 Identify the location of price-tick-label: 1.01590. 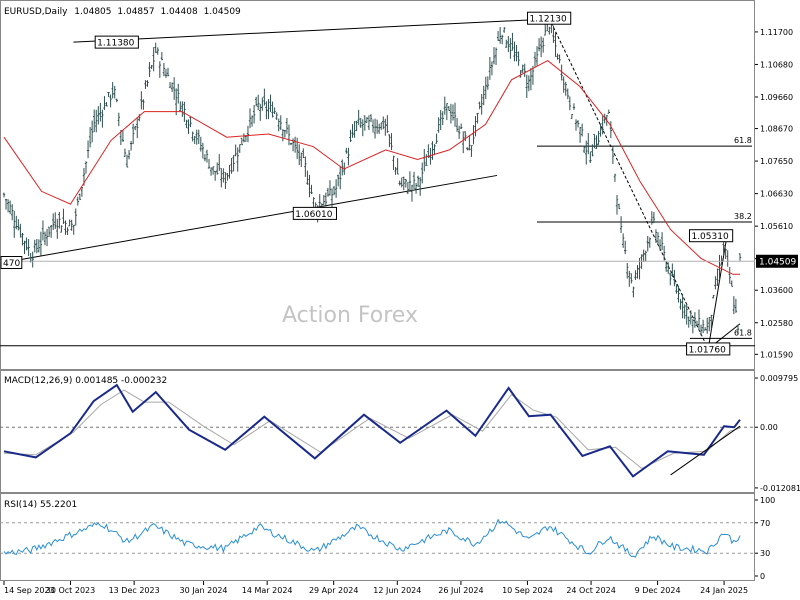
(776, 354).